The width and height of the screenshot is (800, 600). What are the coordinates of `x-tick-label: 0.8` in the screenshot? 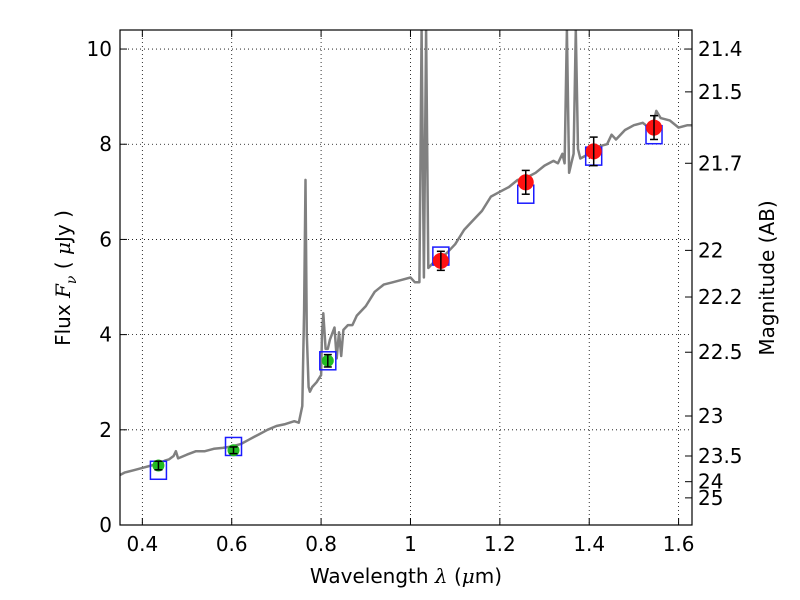 It's located at (321, 544).